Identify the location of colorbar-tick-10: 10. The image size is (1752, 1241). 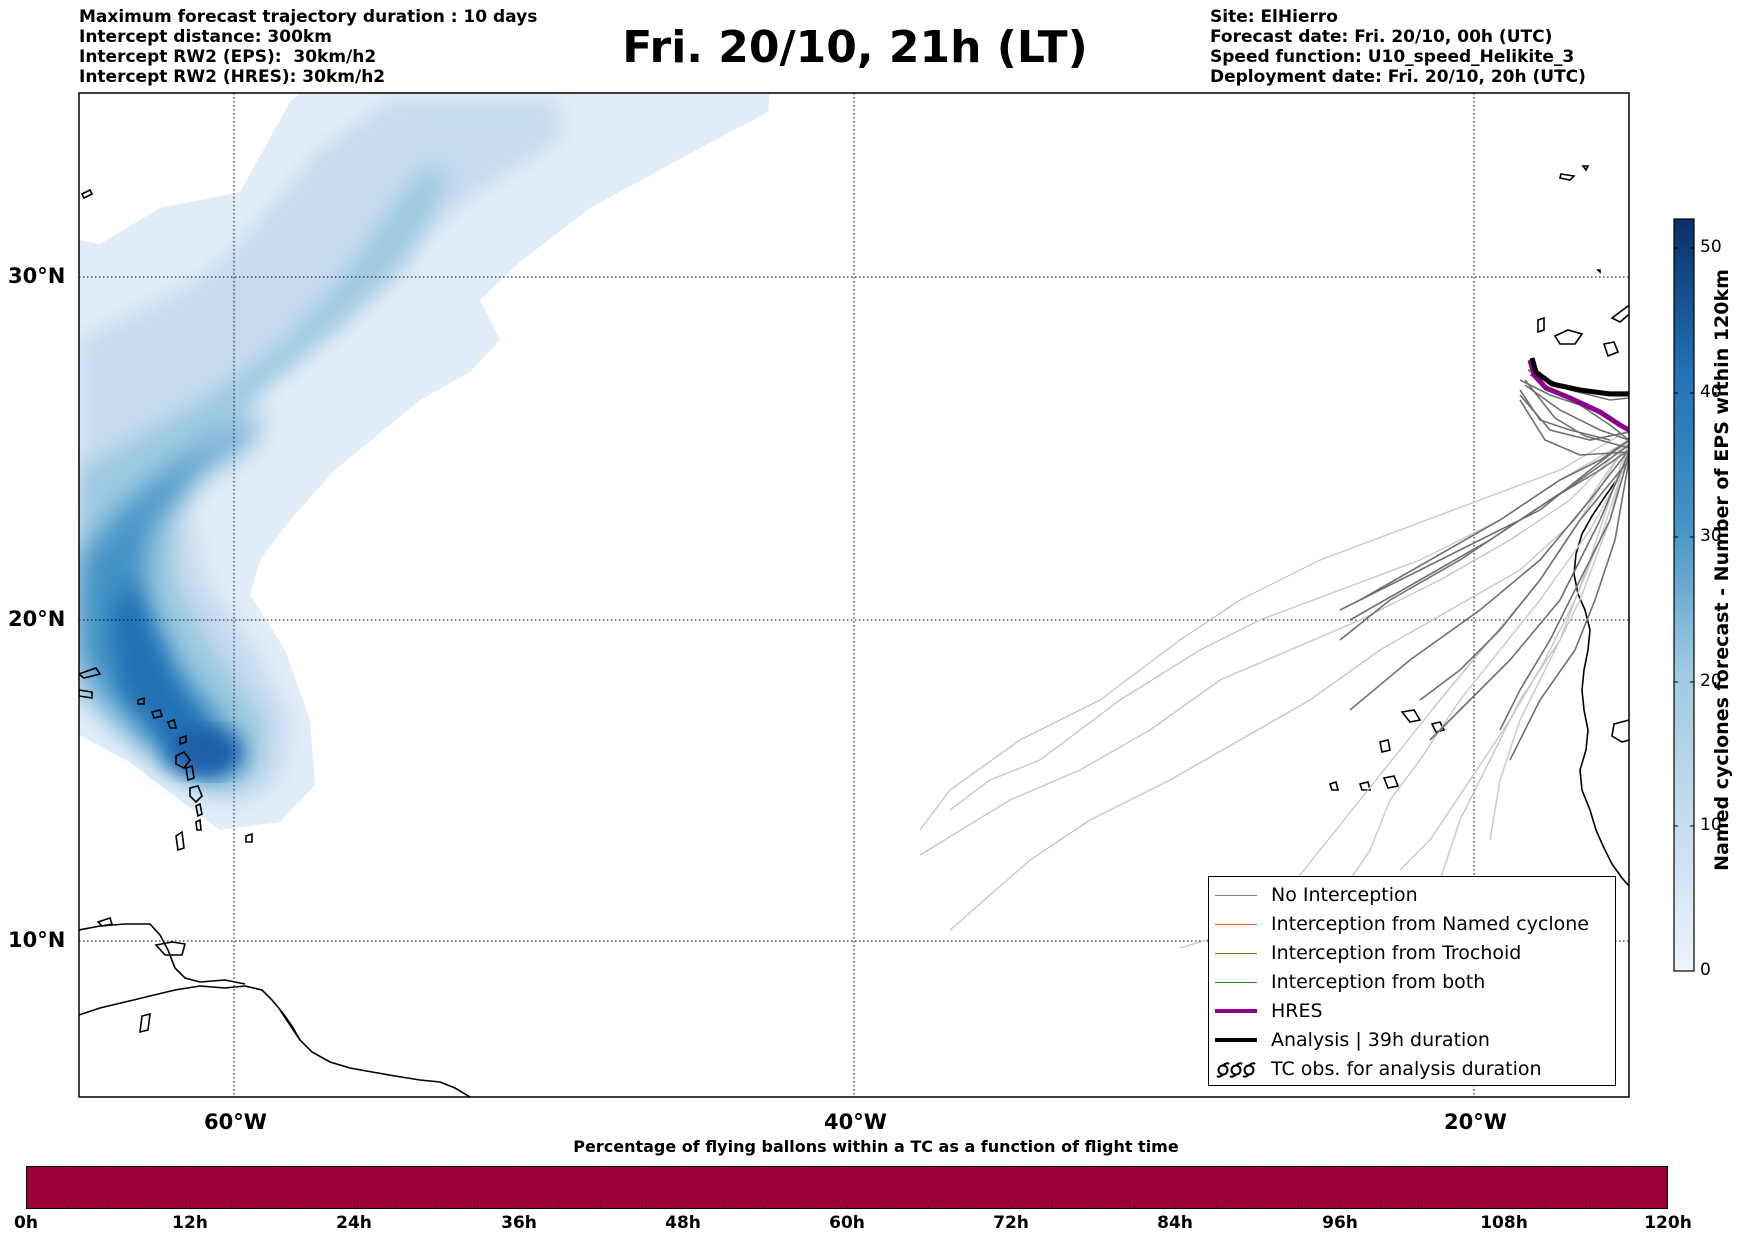
(1711, 825).